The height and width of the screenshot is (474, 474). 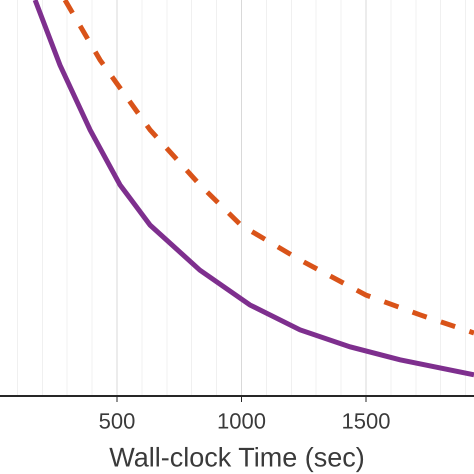 What do you see at coordinates (365, 421) in the screenshot?
I see `x-tick-label: 1500` at bounding box center [365, 421].